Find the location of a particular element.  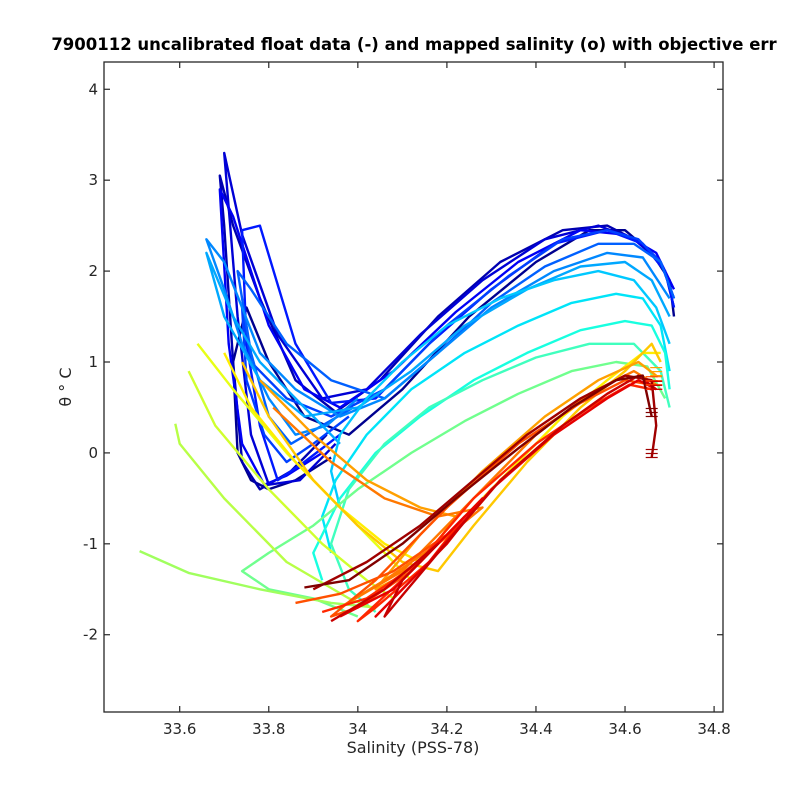

x-tick-label: 34 is located at coordinates (357, 729).